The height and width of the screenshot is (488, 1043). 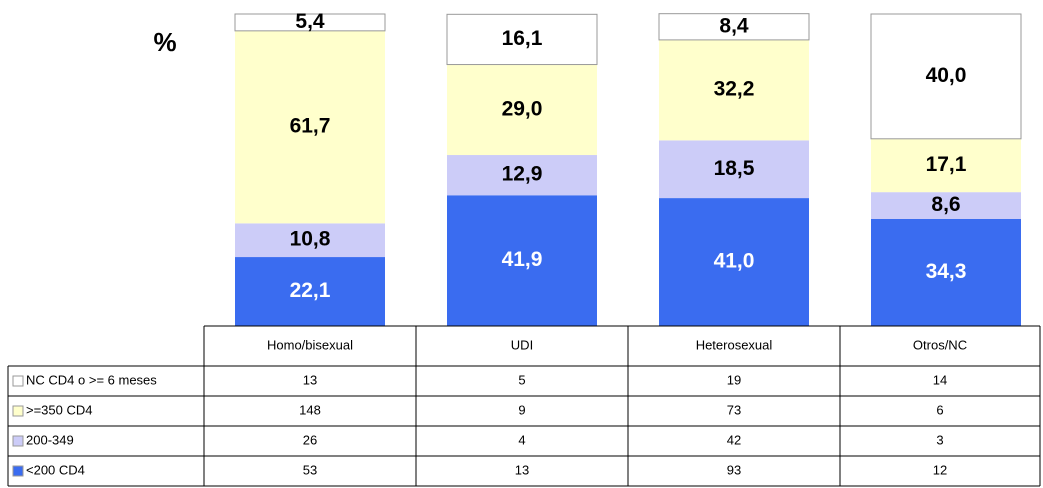 I want to click on data-label: 34,3, so click(x=946, y=271).